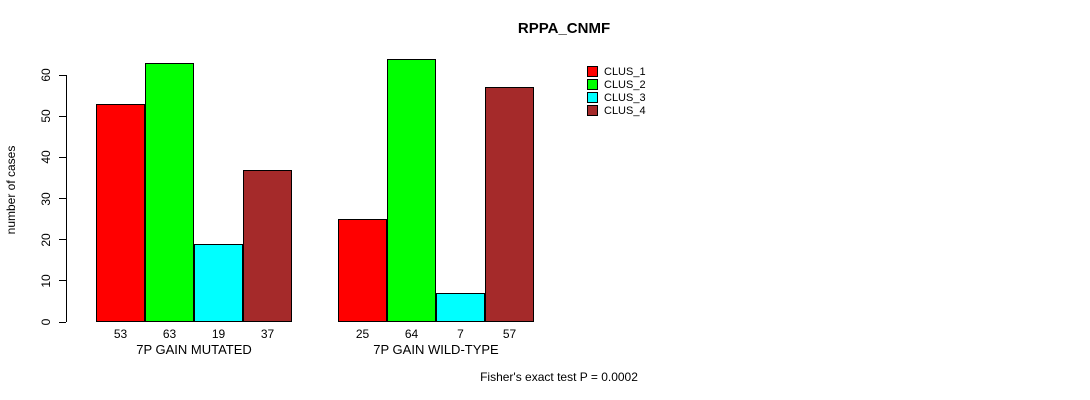 The width and height of the screenshot is (1090, 400). Describe the element at coordinates (46, 157) in the screenshot. I see `y-axis-tick-label: 40` at that location.